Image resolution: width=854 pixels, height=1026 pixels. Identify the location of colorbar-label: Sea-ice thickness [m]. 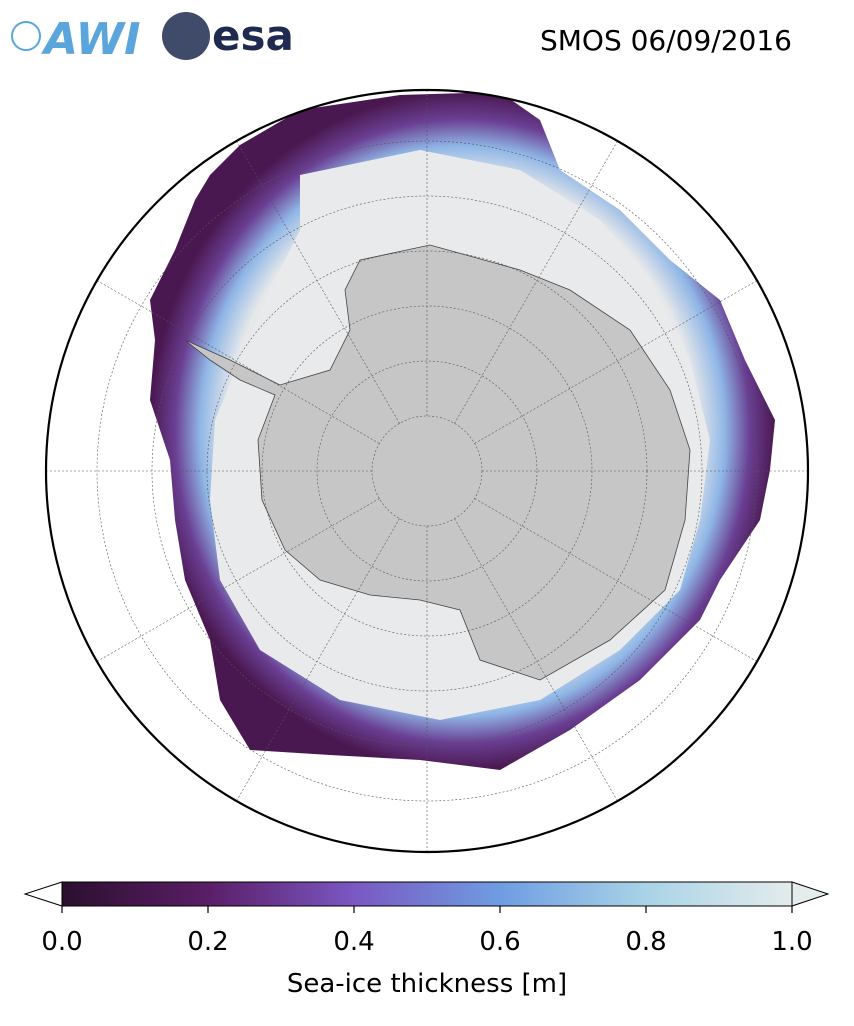
(427, 984).